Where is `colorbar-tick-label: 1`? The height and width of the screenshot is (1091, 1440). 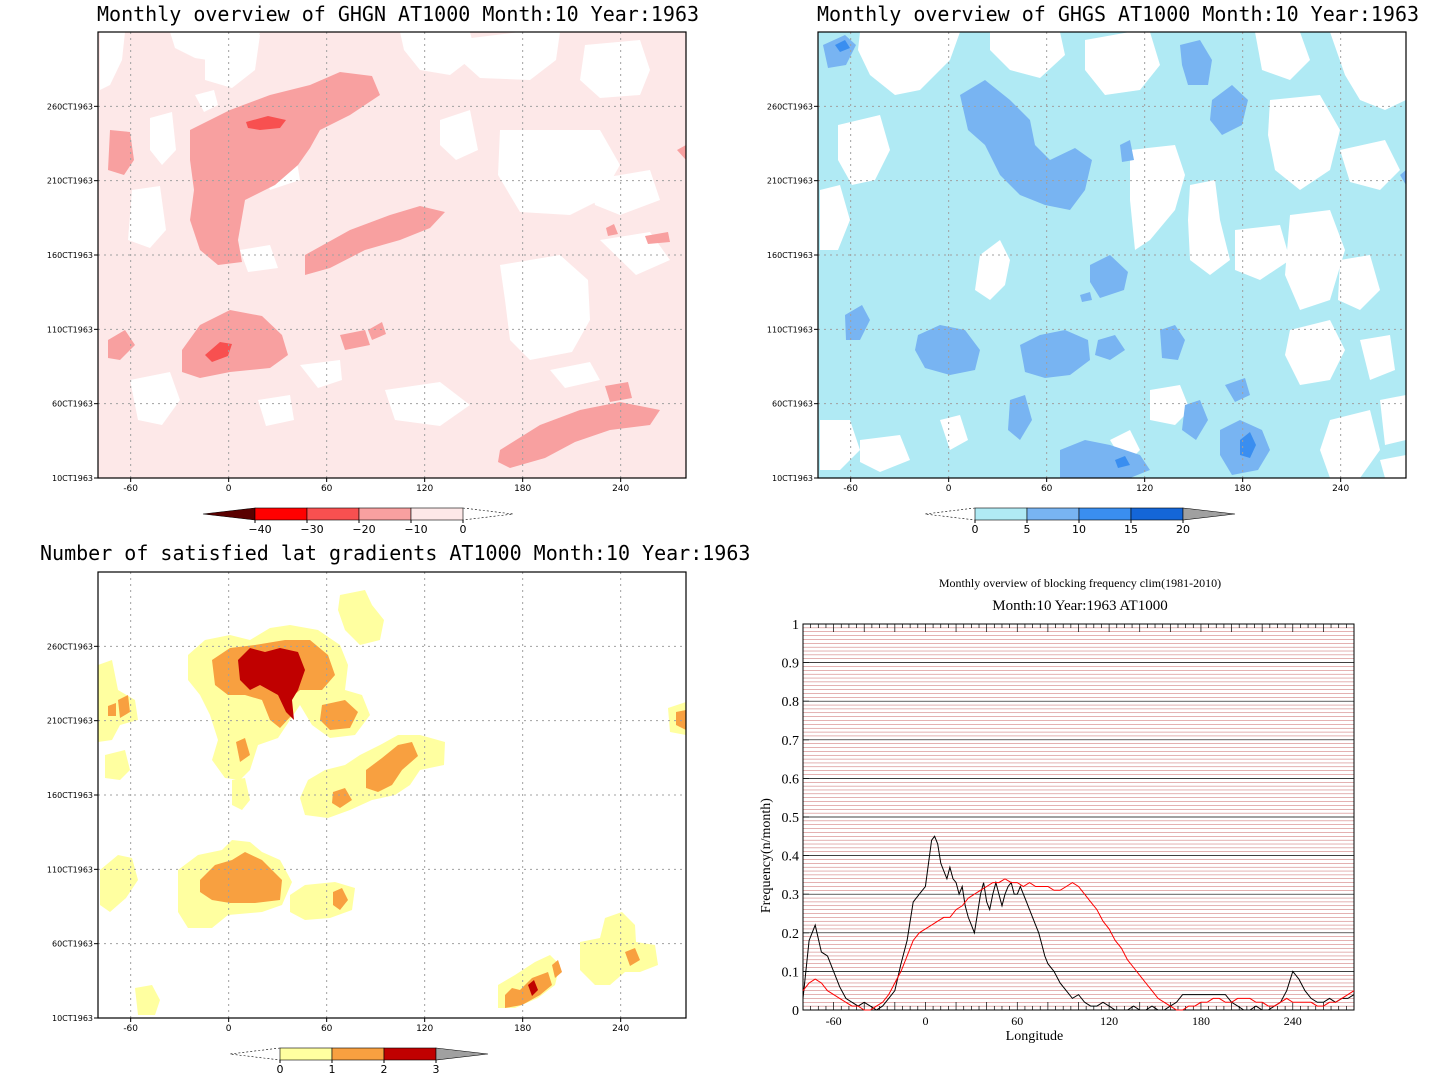
colorbar-tick-label: 1 is located at coordinates (332, 1069).